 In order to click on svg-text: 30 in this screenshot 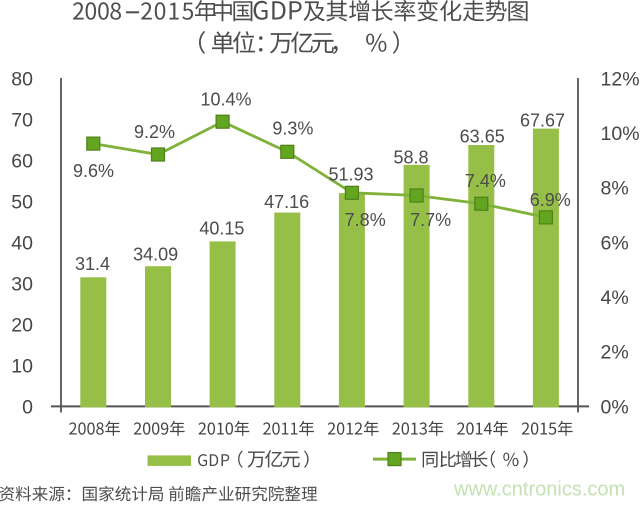, I will do `click(22, 284)`.